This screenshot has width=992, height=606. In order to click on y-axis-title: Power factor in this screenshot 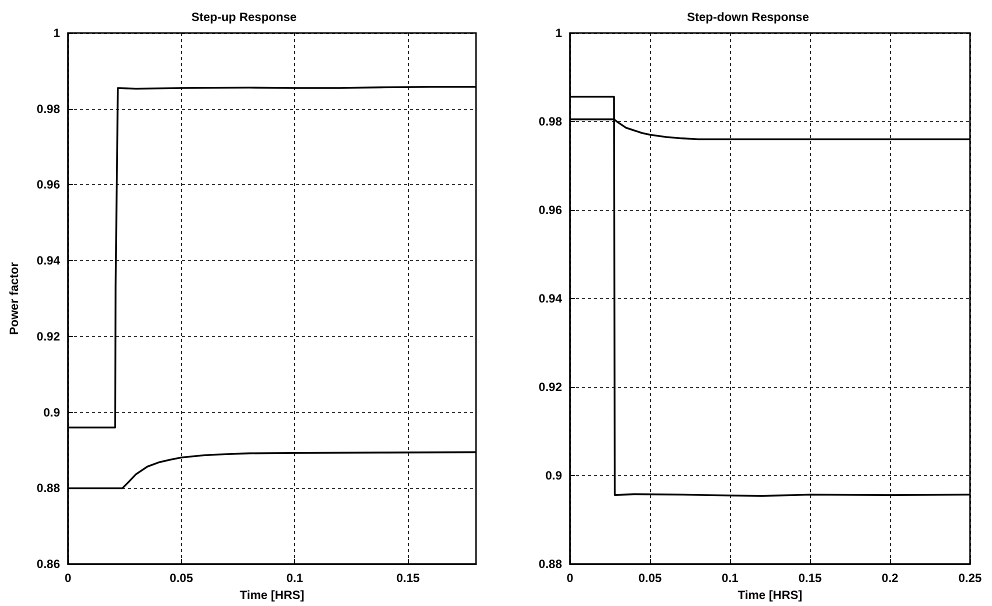, I will do `click(14, 298)`.